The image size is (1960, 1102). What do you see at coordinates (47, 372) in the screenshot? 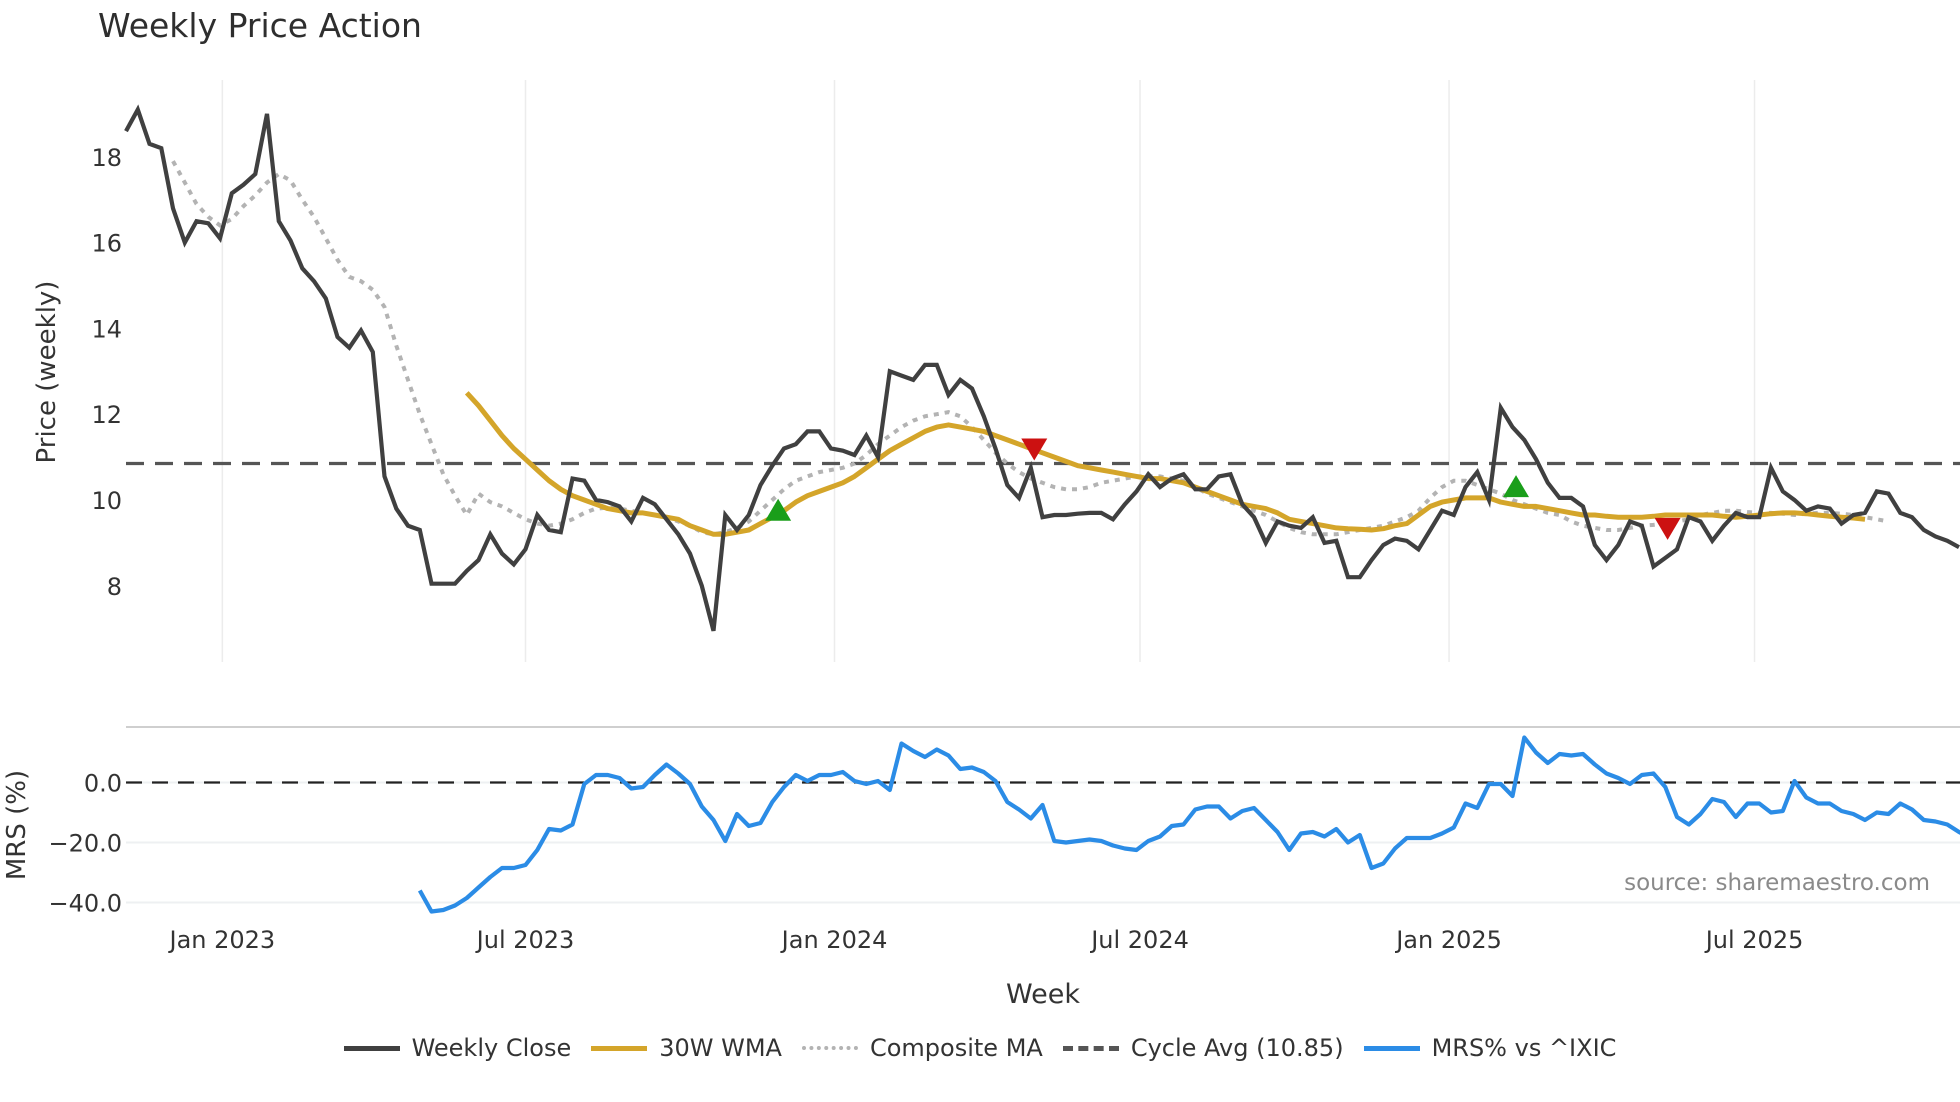
I see `price-y-axis-label: Price (weekly)` at bounding box center [47, 372].